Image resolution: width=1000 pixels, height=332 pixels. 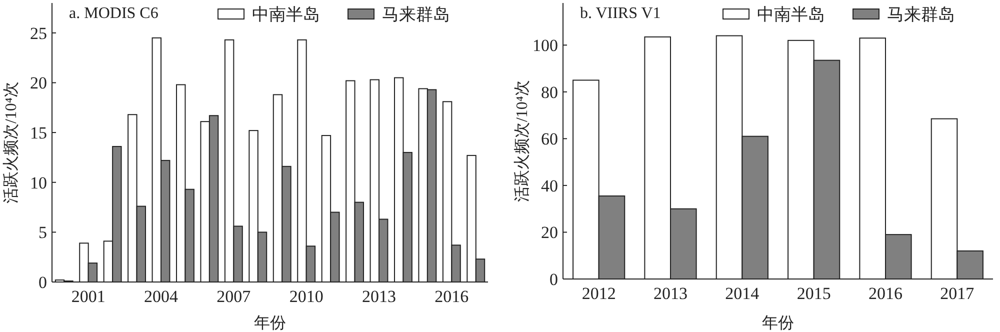 What do you see at coordinates (88, 296) in the screenshot?
I see `x-tick-label: 2001` at bounding box center [88, 296].